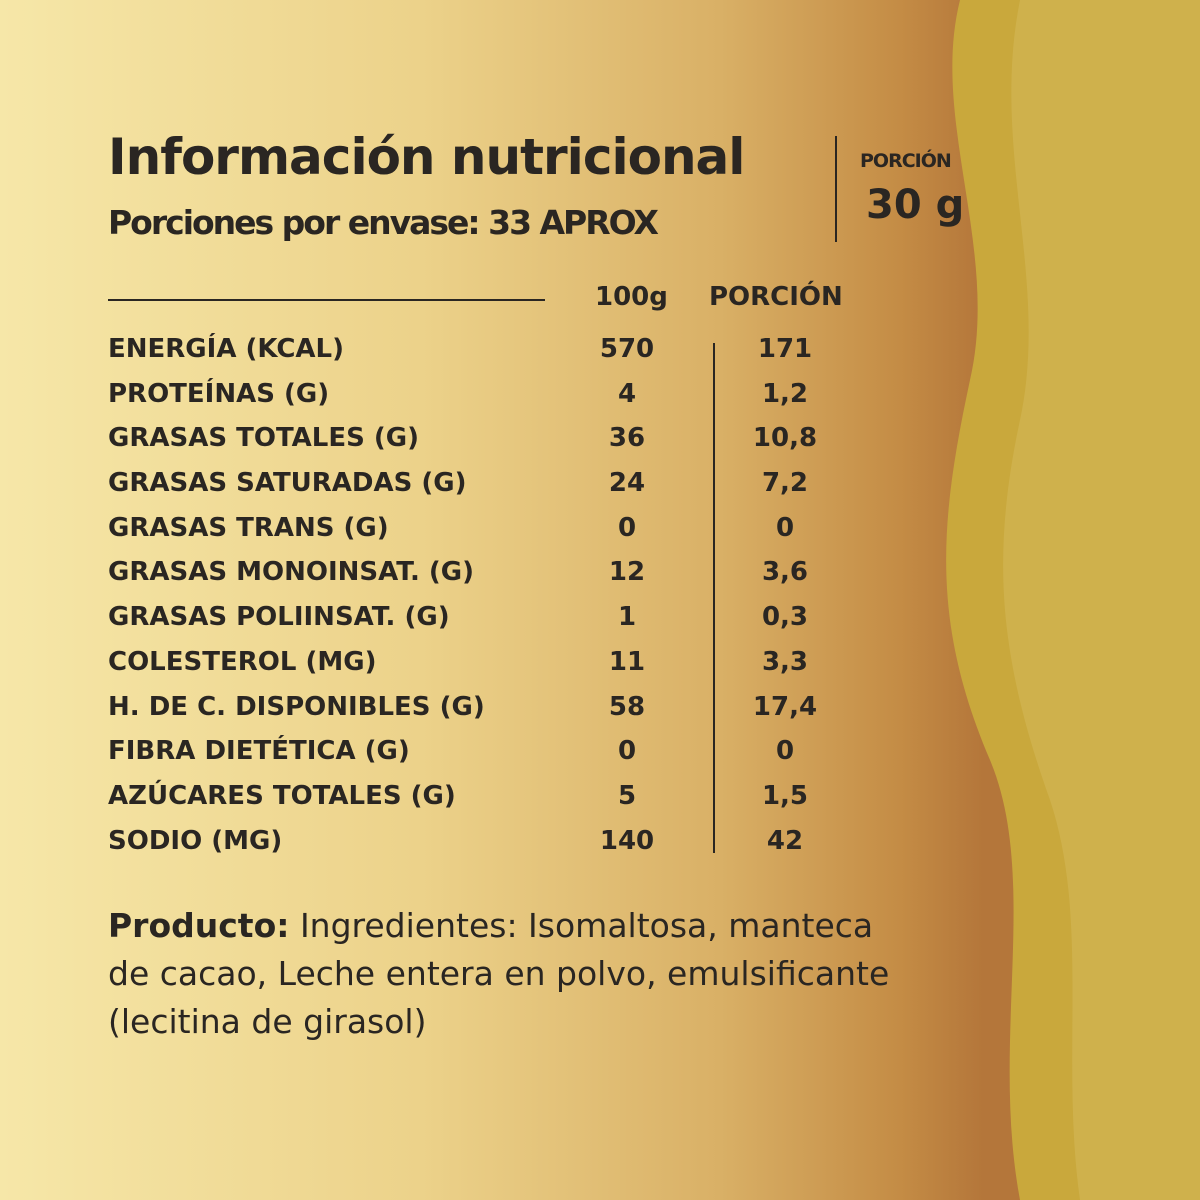 This screenshot has width=1200, height=1200. I want to click on table-row: ENERGÍA (KCAL) 570 171, so click(600, 356).